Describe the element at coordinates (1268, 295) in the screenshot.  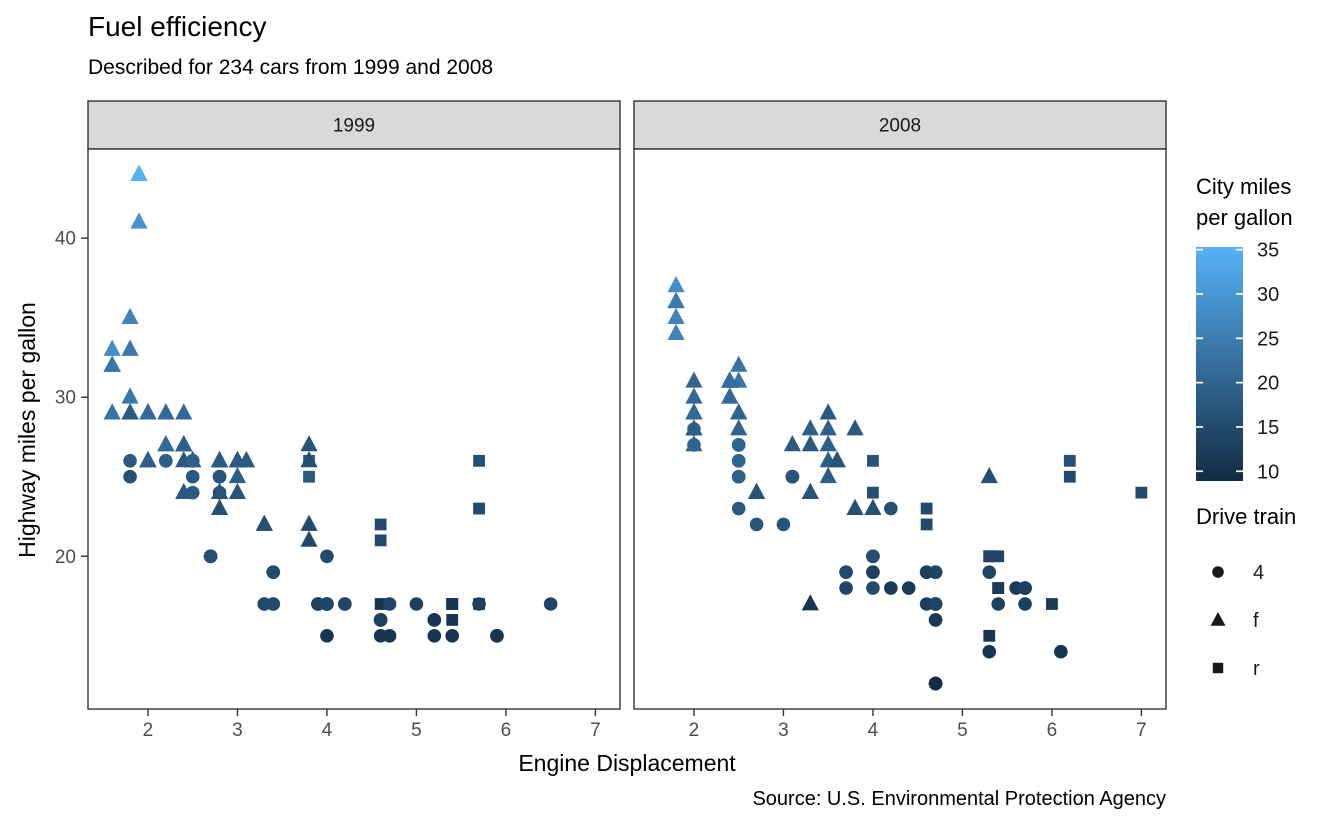
I see `colorbar-tick-label: 30` at that location.